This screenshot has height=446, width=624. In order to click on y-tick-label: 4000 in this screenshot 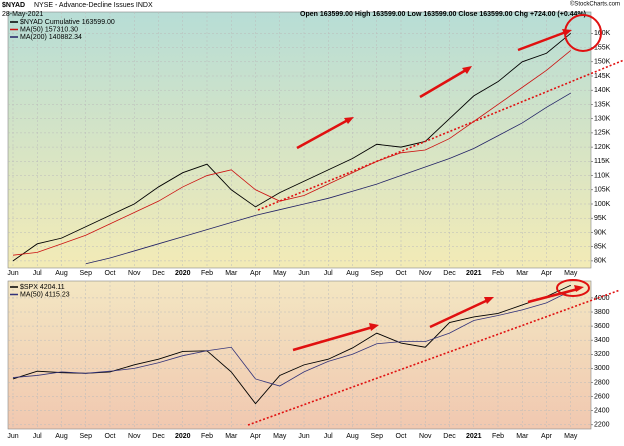, I will do `click(602, 298)`.